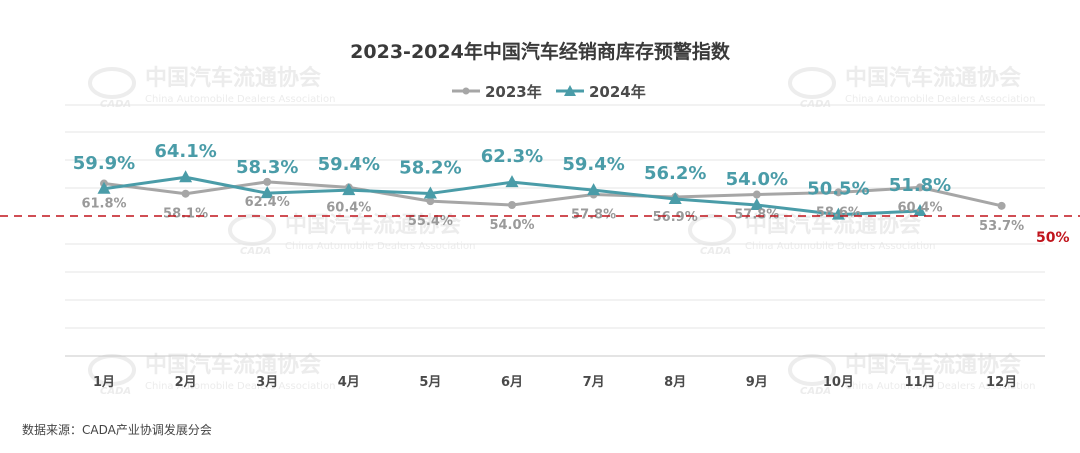 The height and width of the screenshot is (453, 1080). Describe the element at coordinates (267, 167) in the screenshot. I see `data-label-2024: 58.3%` at that location.